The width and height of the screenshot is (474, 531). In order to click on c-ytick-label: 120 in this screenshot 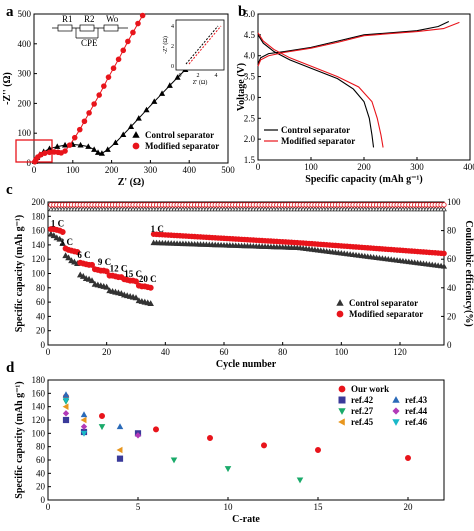, I will do `click(39, 259)`.